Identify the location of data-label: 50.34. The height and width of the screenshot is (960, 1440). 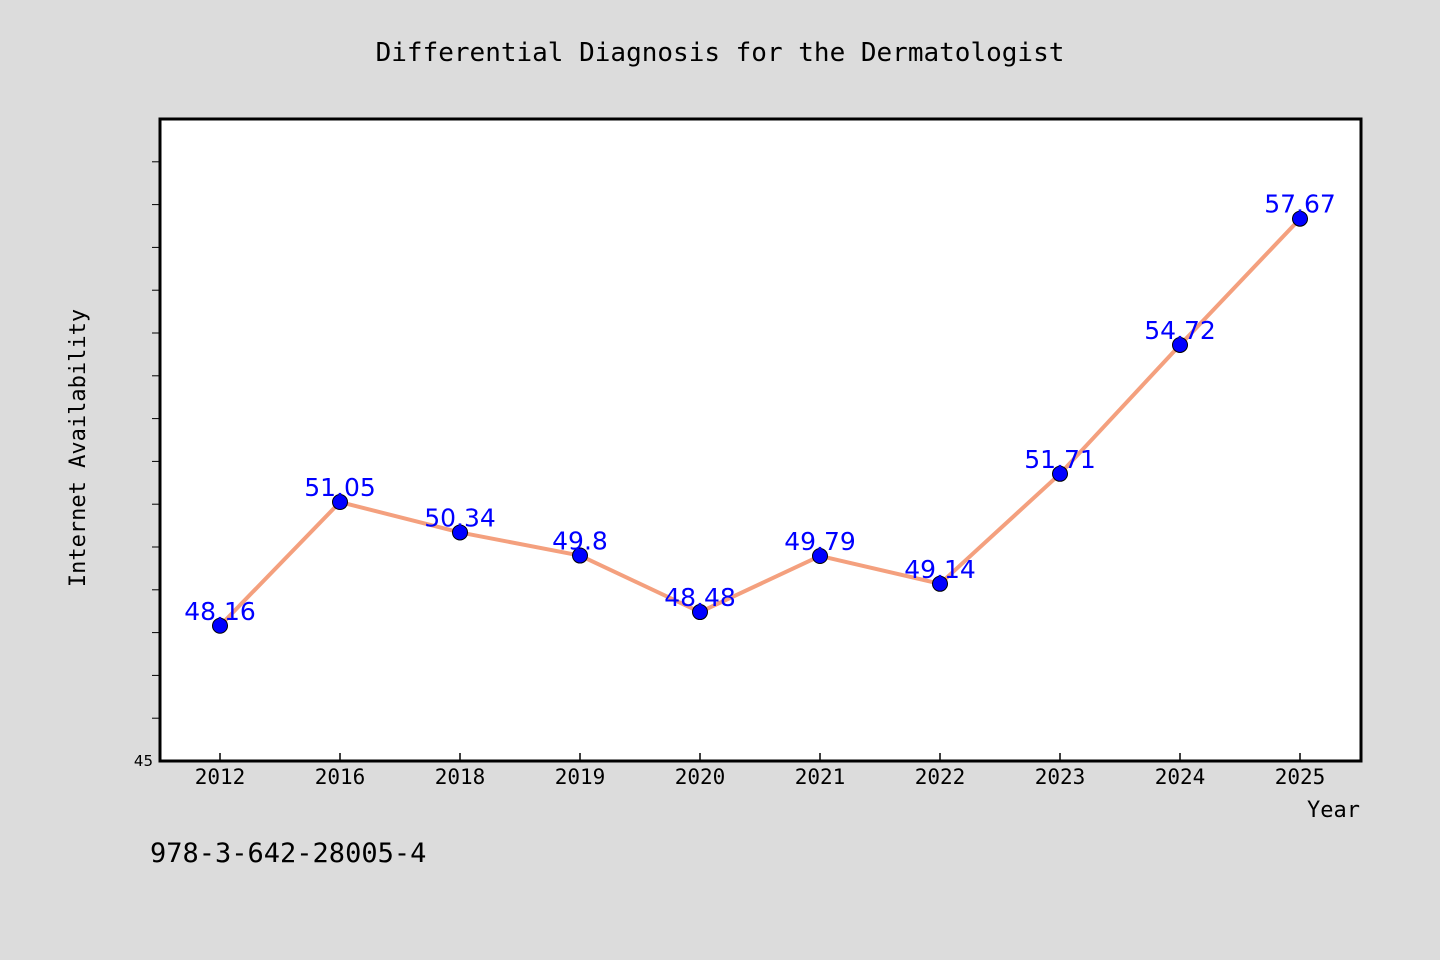
(460, 517).